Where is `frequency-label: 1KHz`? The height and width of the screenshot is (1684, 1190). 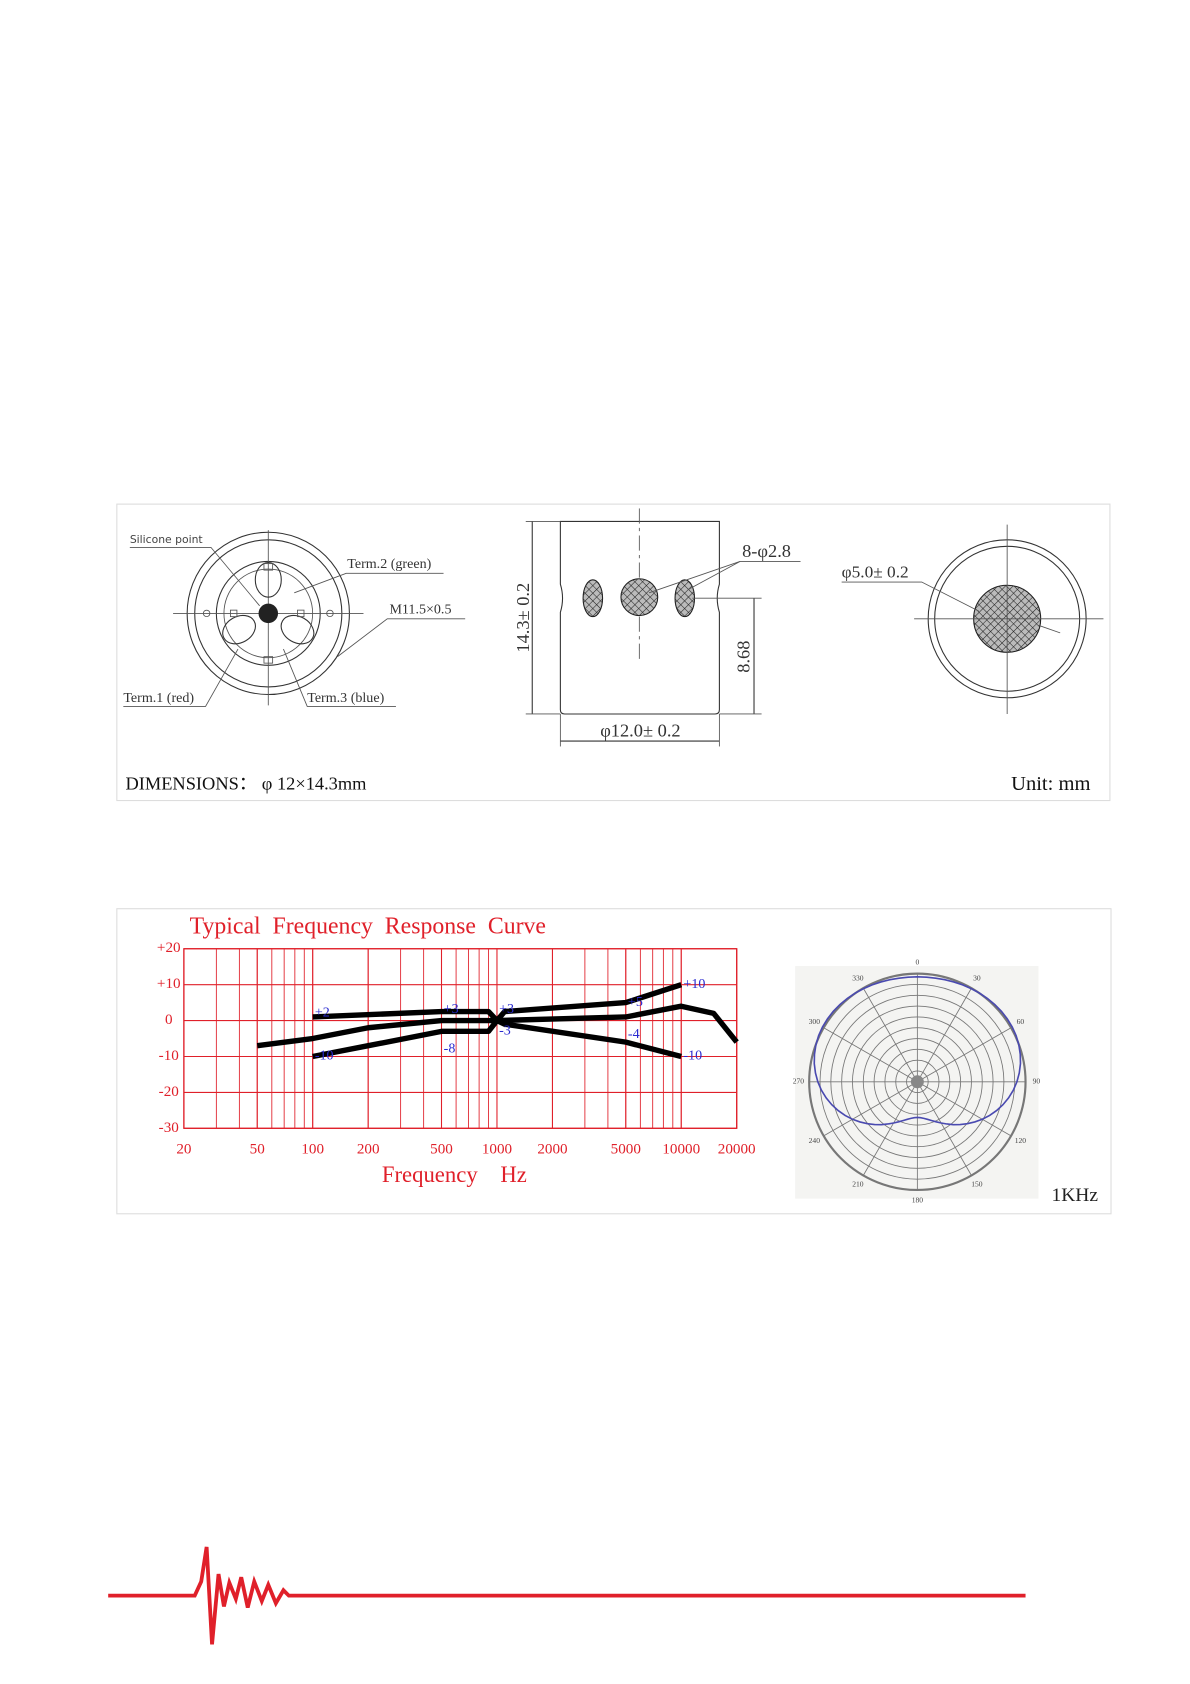
frequency-label: 1KHz is located at coordinates (1075, 1195).